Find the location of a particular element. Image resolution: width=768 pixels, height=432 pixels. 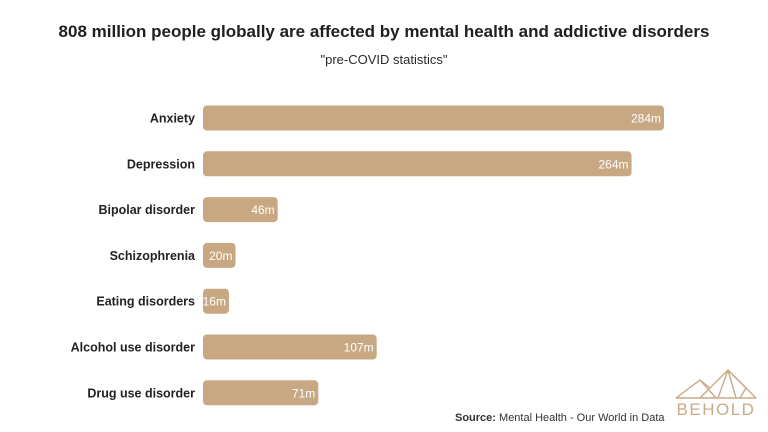

category-label: Eating disorders is located at coordinates (145, 302).